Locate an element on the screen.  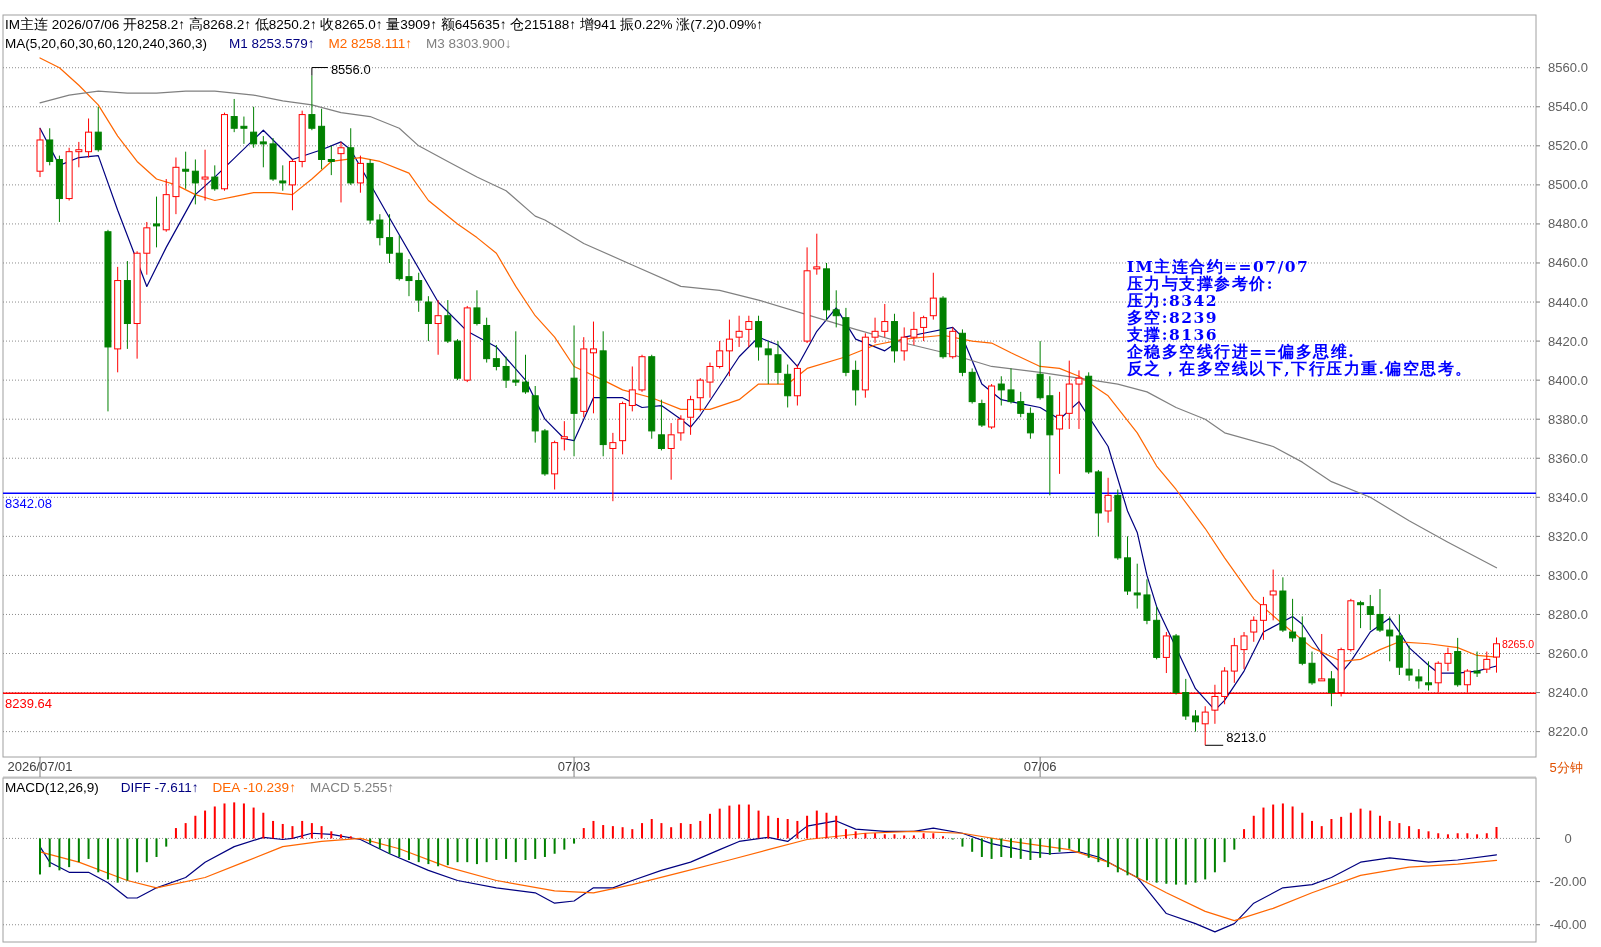
y-tick-label: 8360.0 is located at coordinates (1568, 458).